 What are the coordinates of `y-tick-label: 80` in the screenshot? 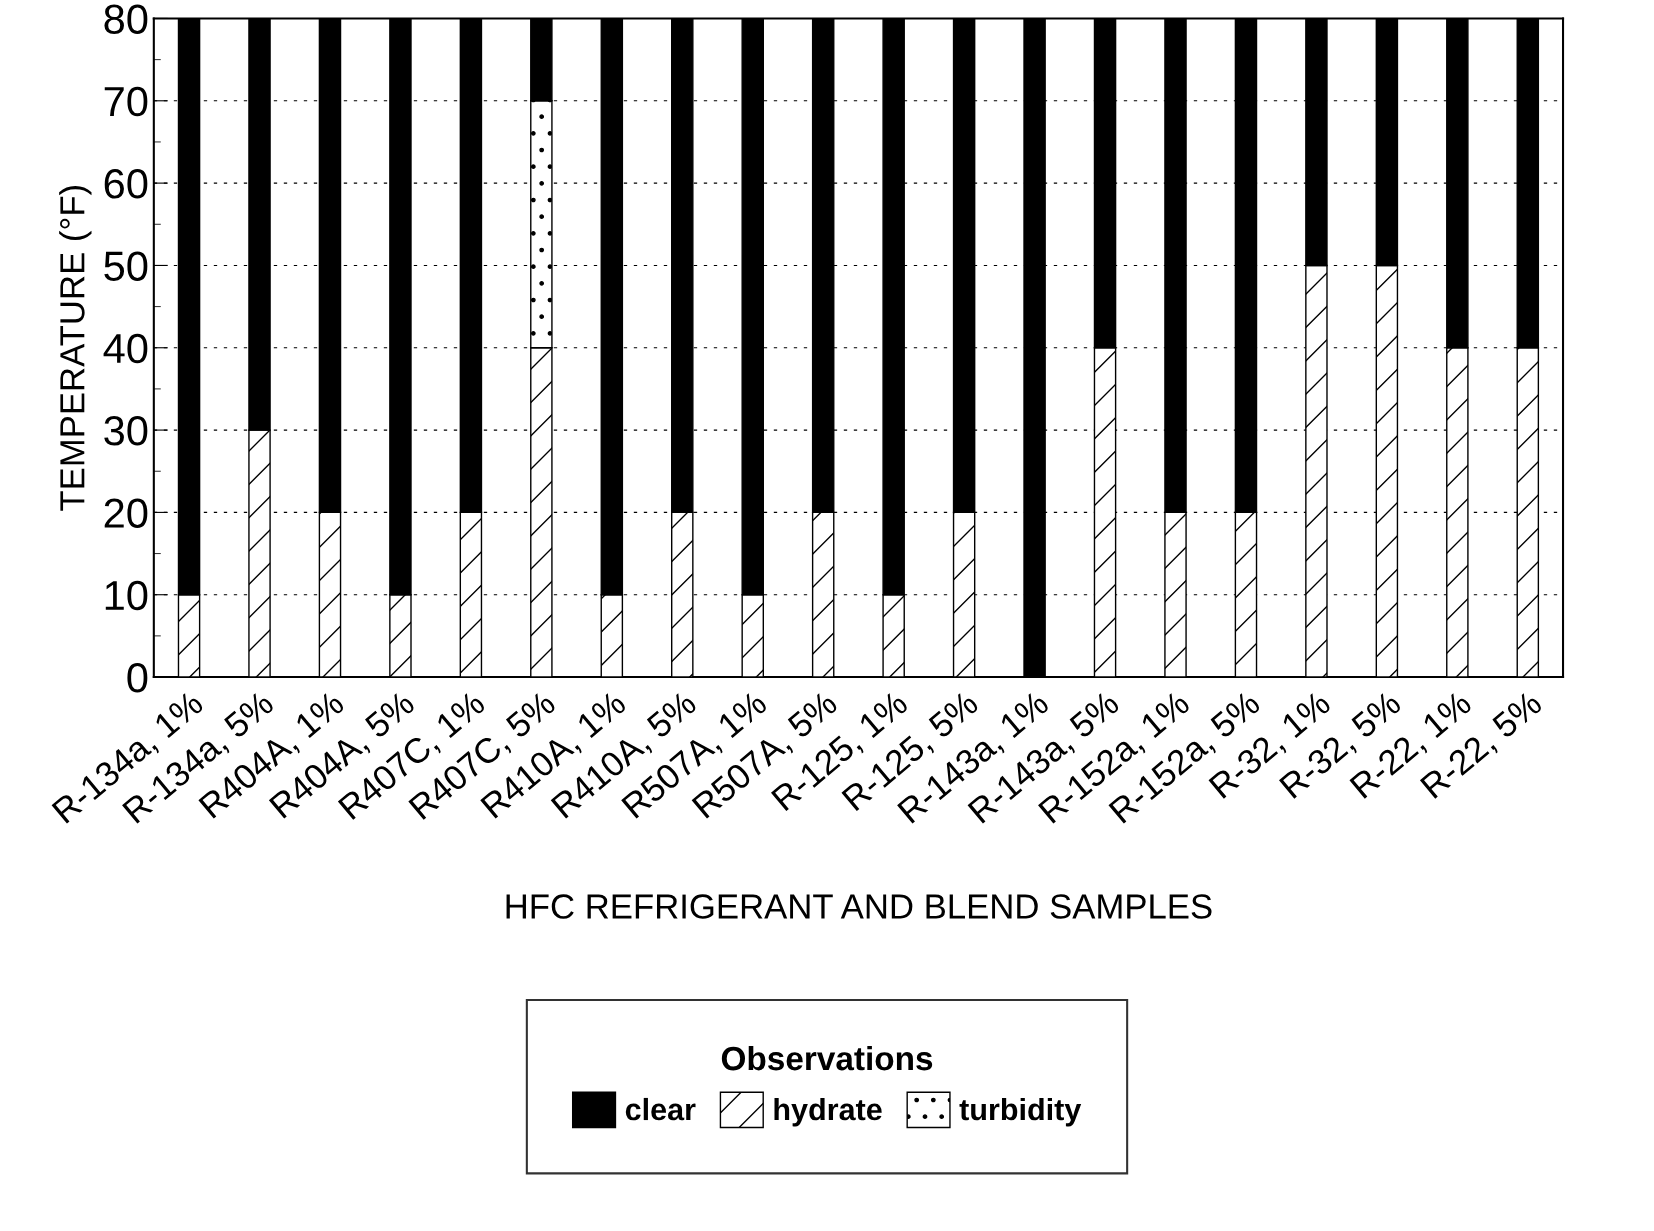 It's located at (126, 19).